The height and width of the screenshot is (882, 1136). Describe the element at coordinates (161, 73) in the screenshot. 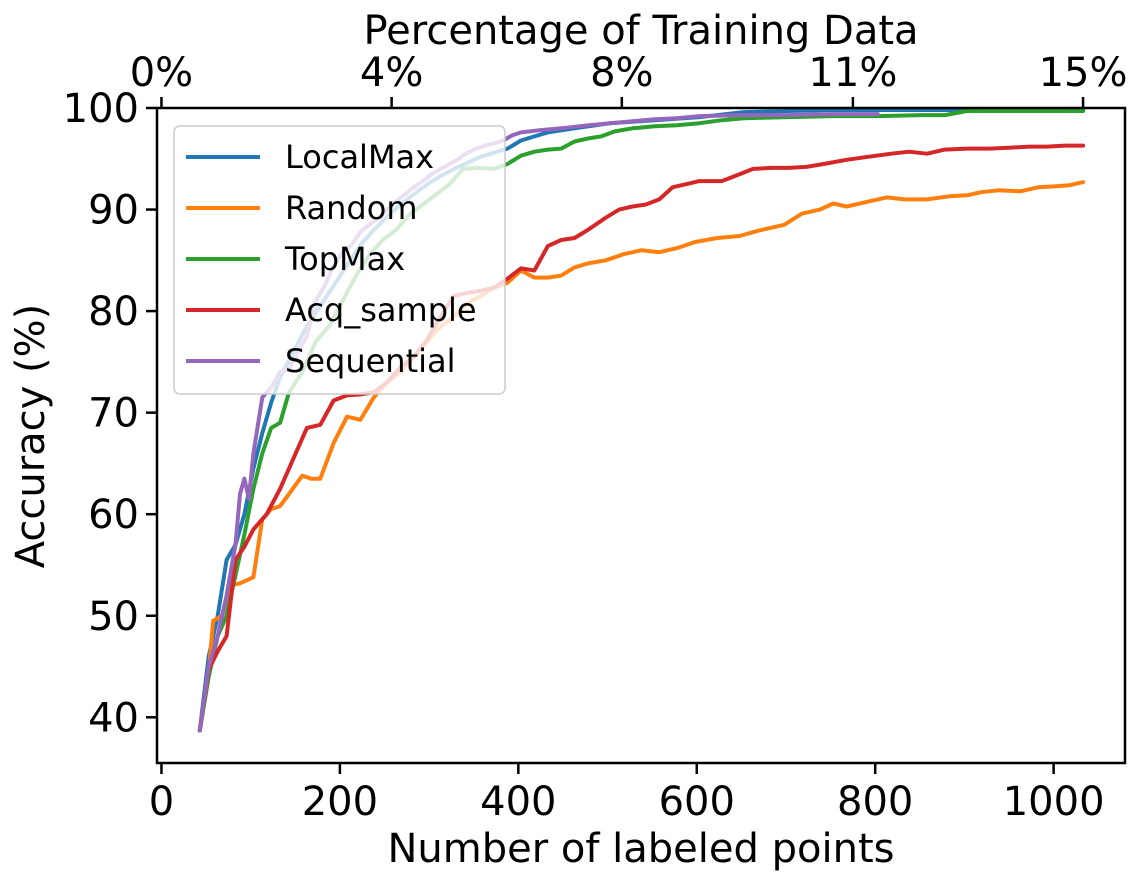

I see `top-tick-label: 0%` at that location.